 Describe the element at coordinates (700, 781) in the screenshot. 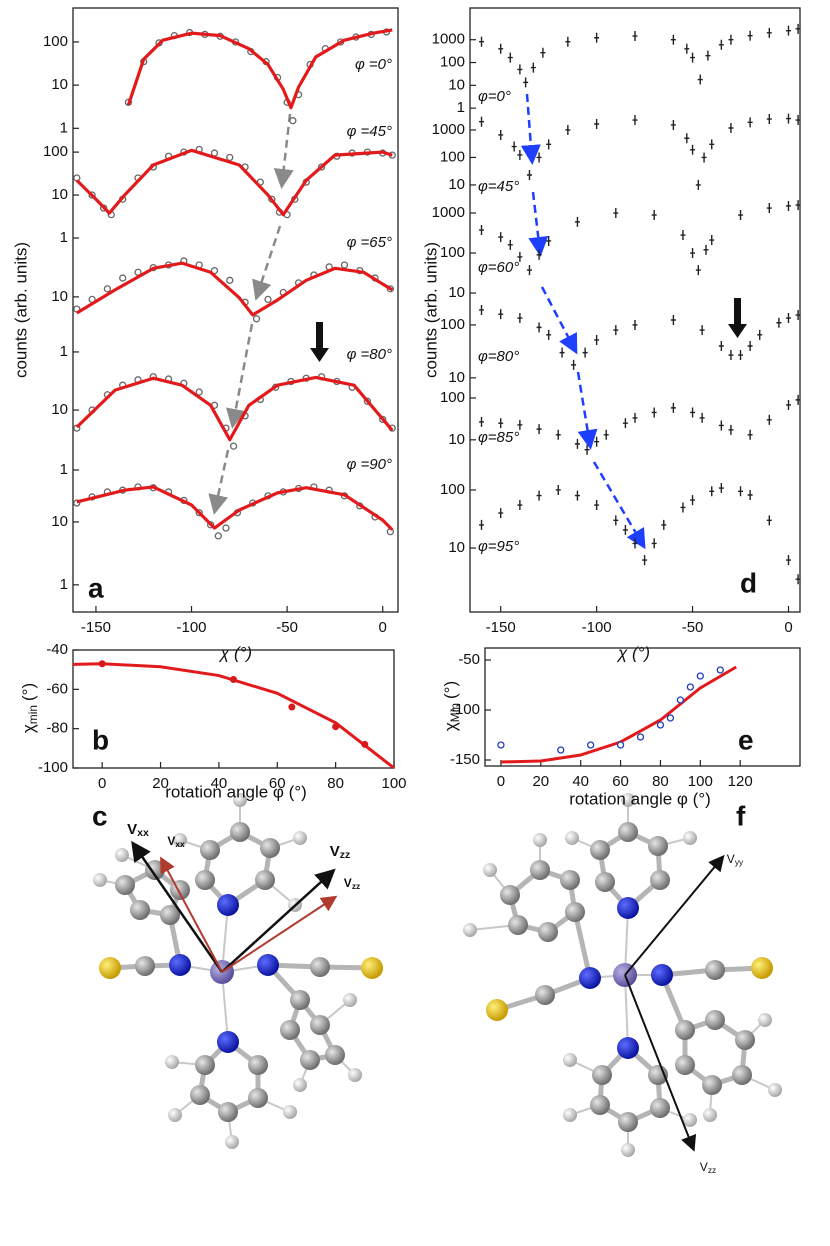

I see `x-tick-label: 100` at that location.